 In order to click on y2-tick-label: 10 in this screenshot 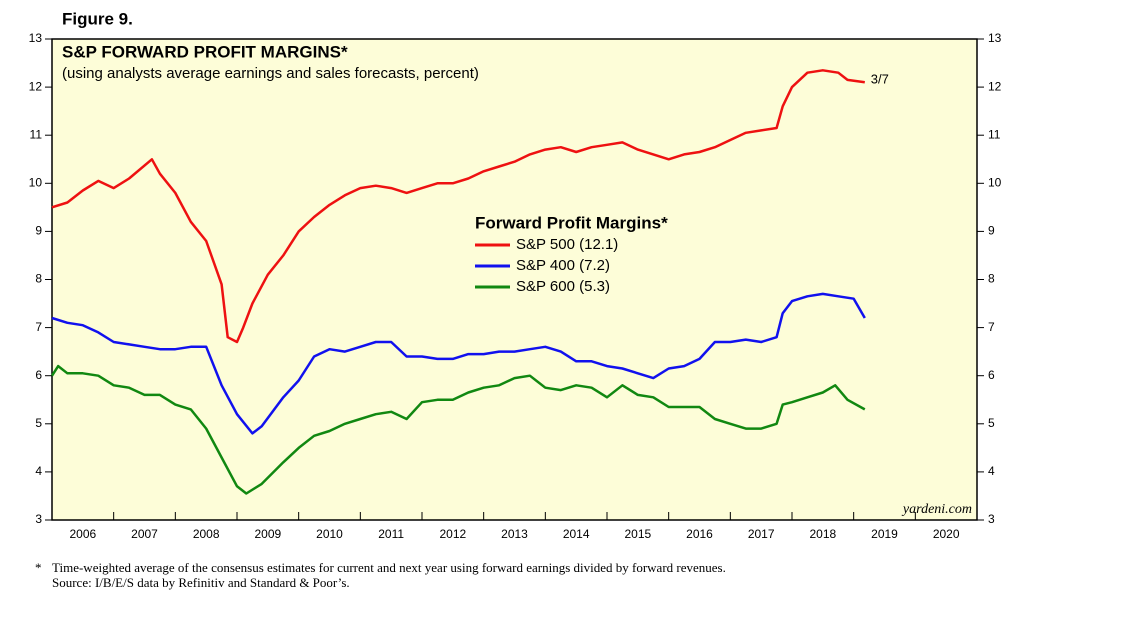, I will do `click(995, 182)`.